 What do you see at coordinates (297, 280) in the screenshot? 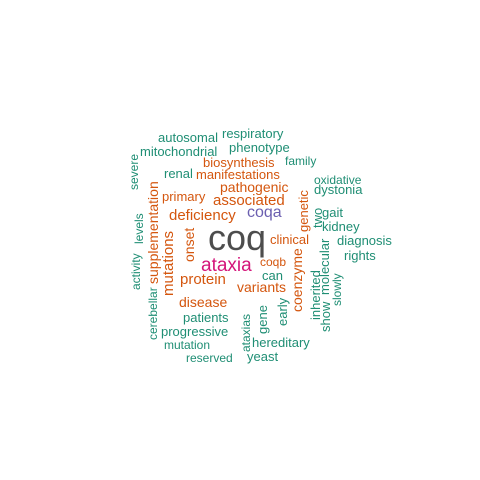
I see `word-coenzyme: coenzyme` at bounding box center [297, 280].